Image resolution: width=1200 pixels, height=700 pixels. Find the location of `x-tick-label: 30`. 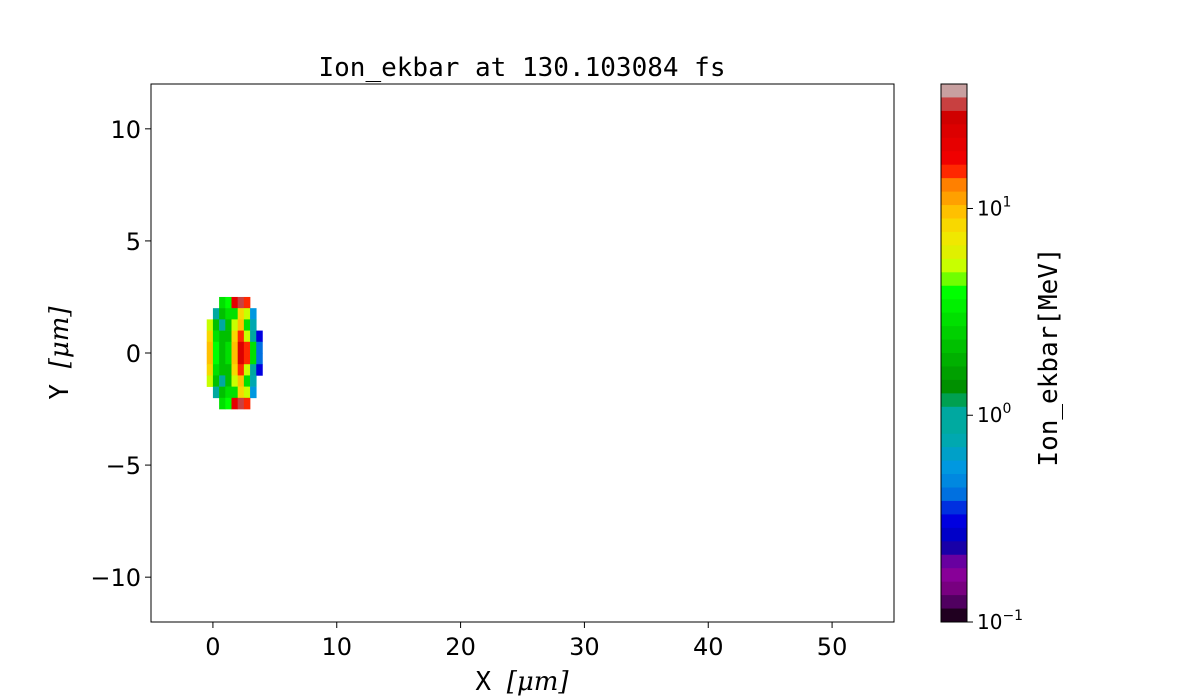

x-tick-label: 30 is located at coordinates (584, 647).